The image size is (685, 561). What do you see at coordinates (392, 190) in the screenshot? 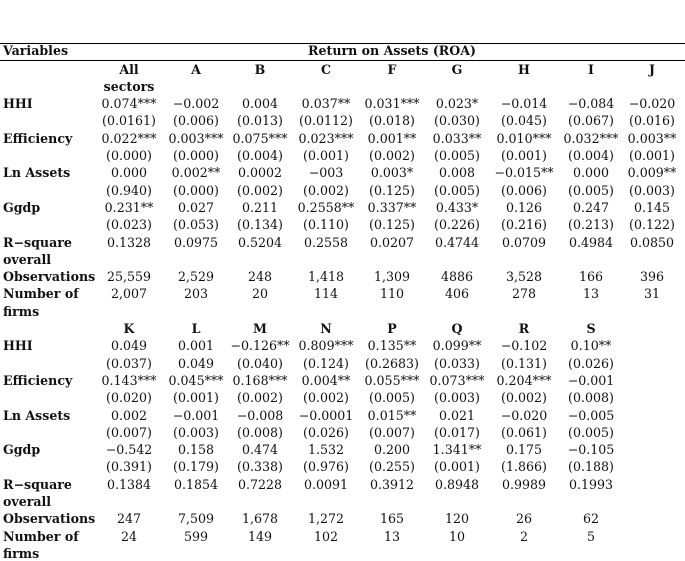
I see `standard-error-cell: (0.125)` at bounding box center [392, 190].